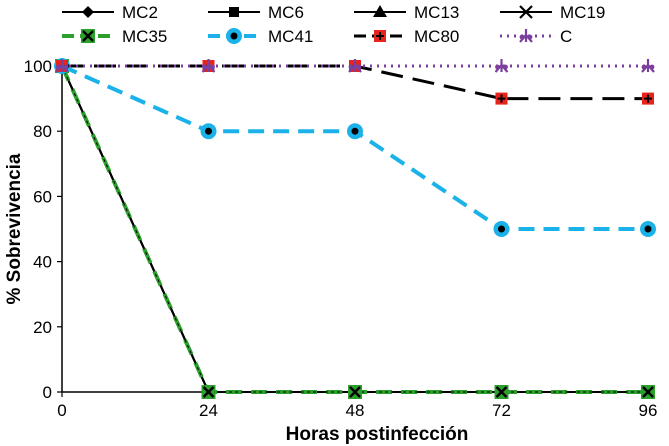 Image resolution: width=669 pixels, height=446 pixels. I want to click on legend-label: MC35, so click(144, 36).